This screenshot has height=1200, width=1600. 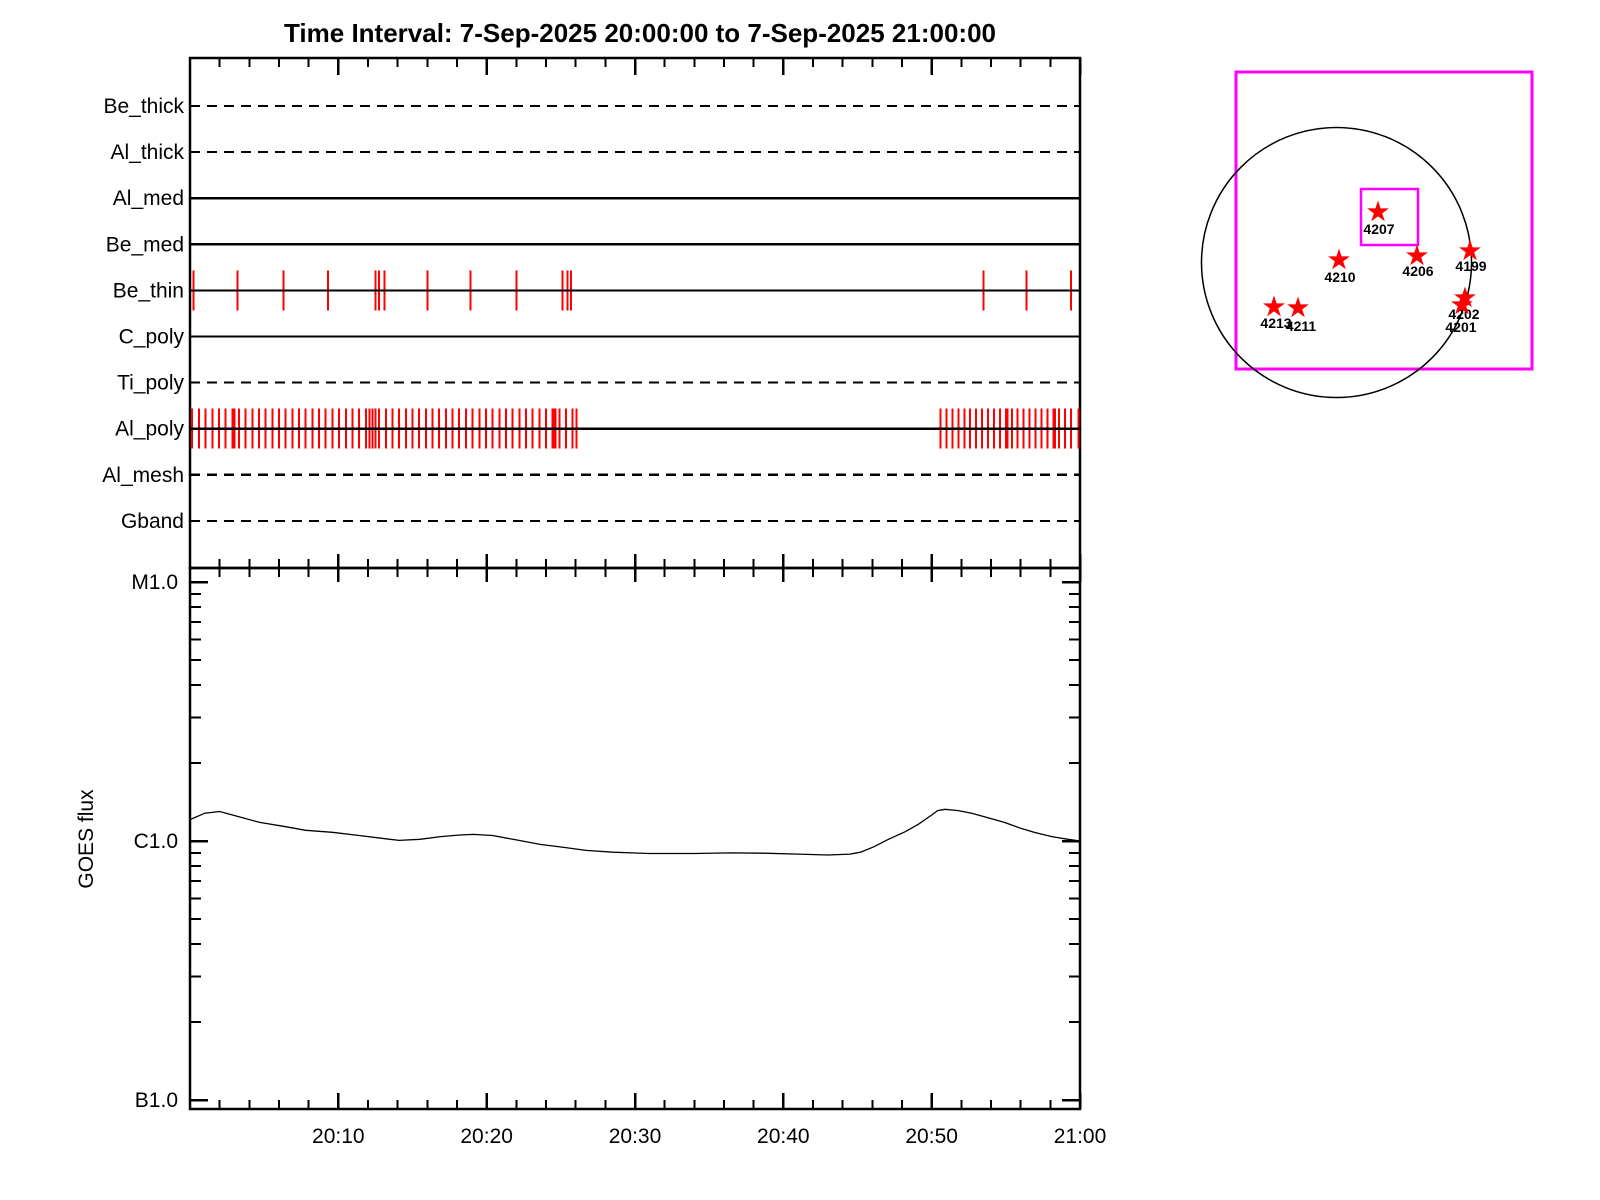 What do you see at coordinates (1339, 277) in the screenshot?
I see `active-region-label-4210: 4210` at bounding box center [1339, 277].